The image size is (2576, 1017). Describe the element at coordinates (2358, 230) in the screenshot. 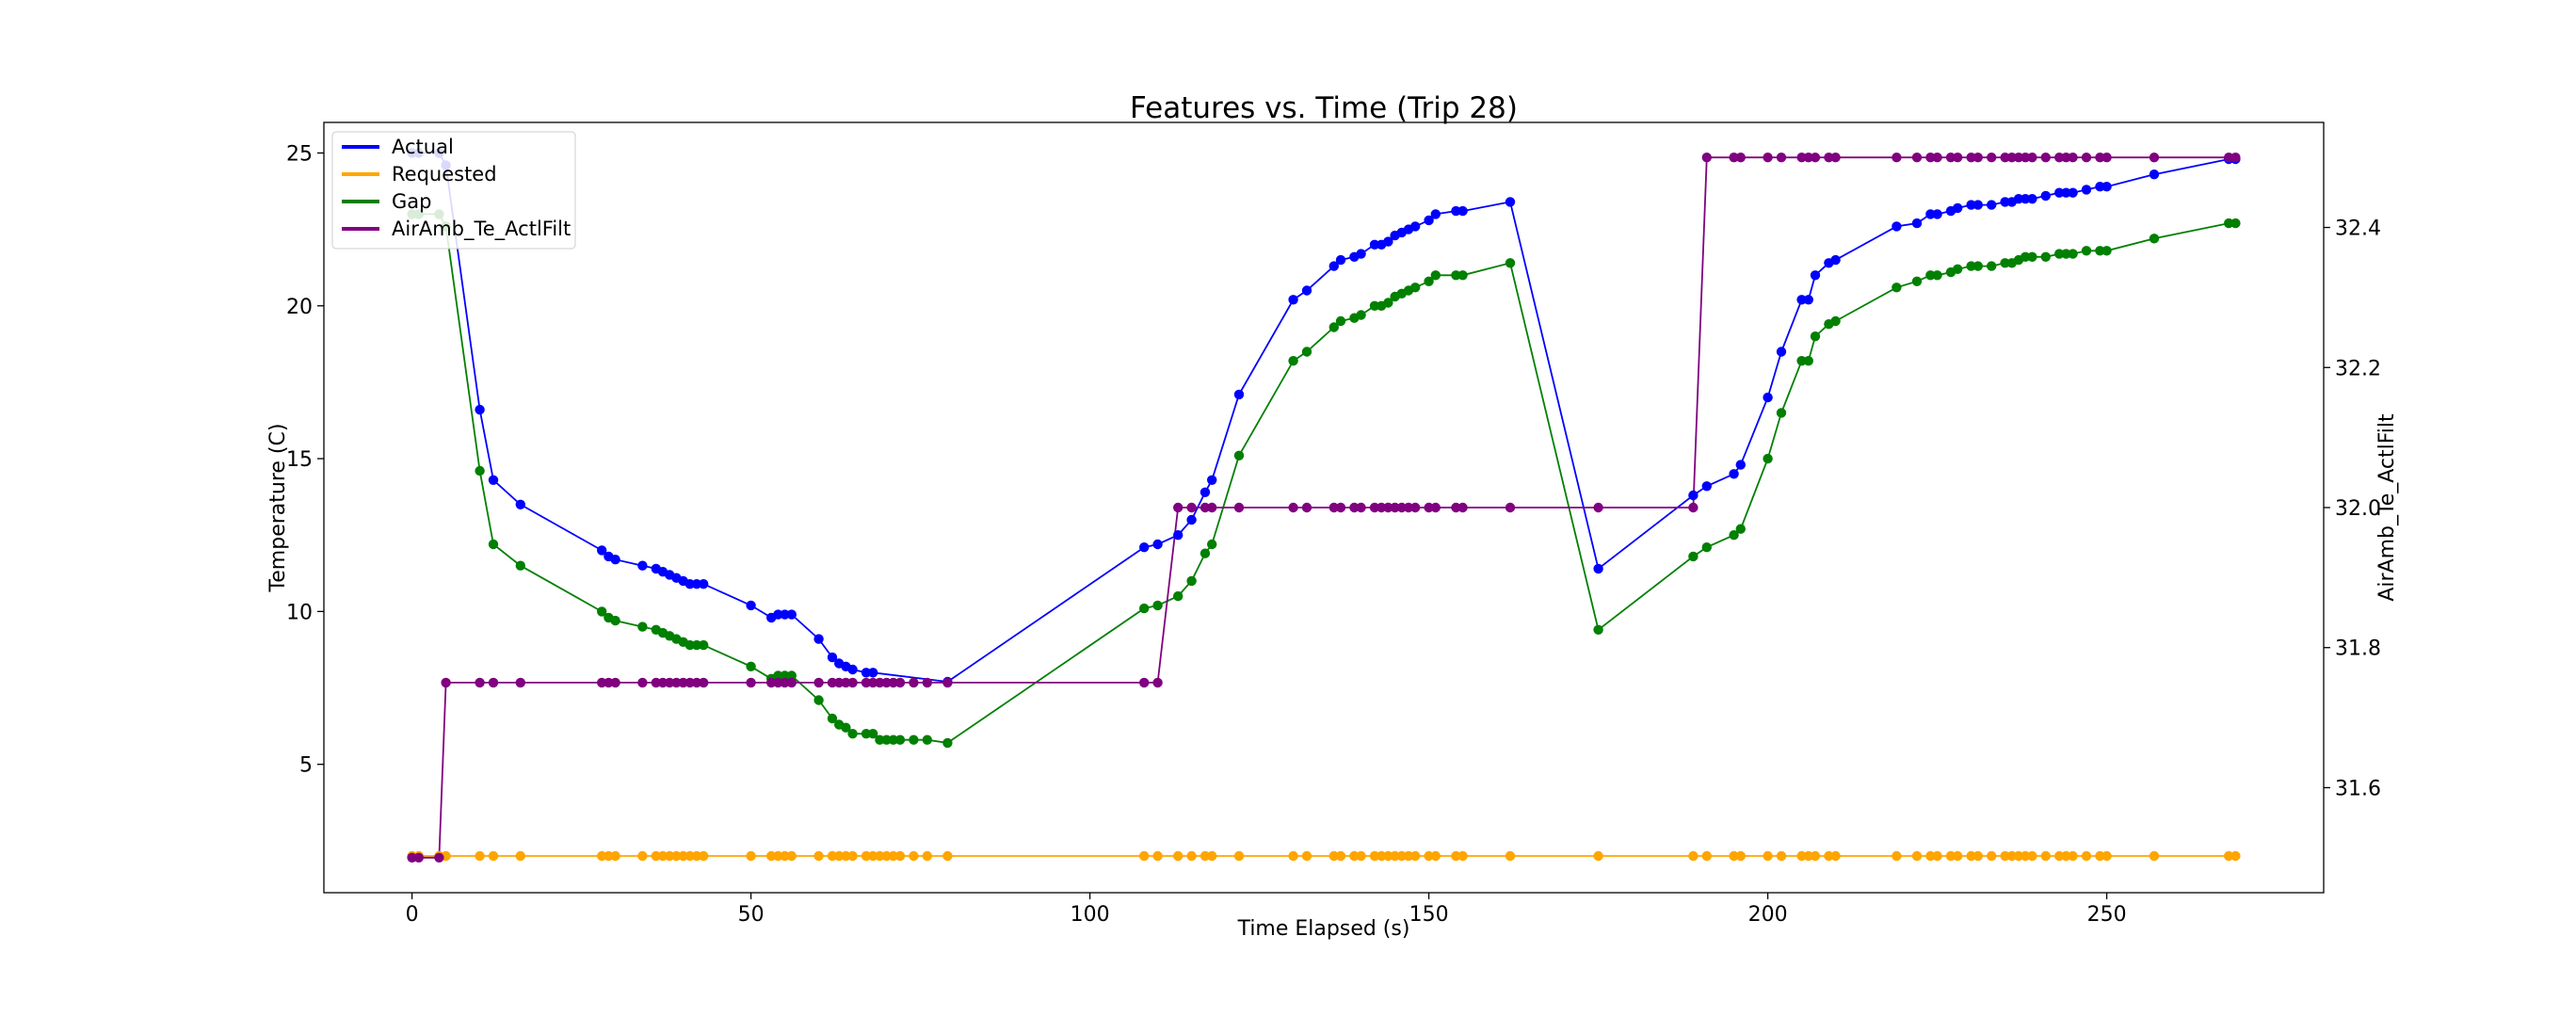

I see `y2-tick-label: 32.4` at that location.